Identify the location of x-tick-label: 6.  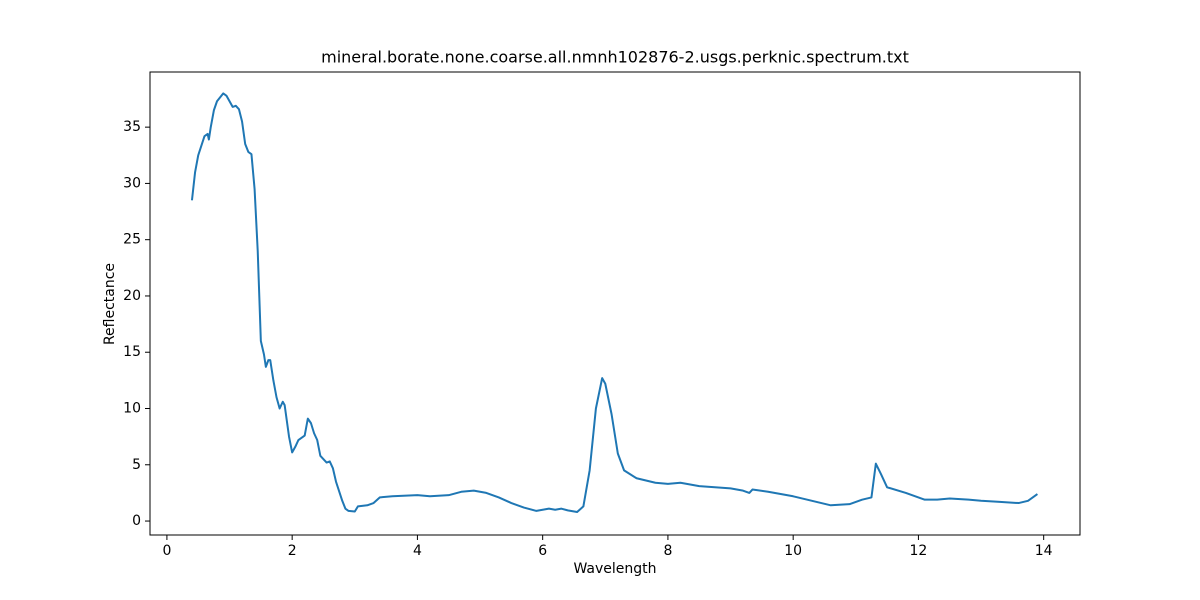
(542, 551).